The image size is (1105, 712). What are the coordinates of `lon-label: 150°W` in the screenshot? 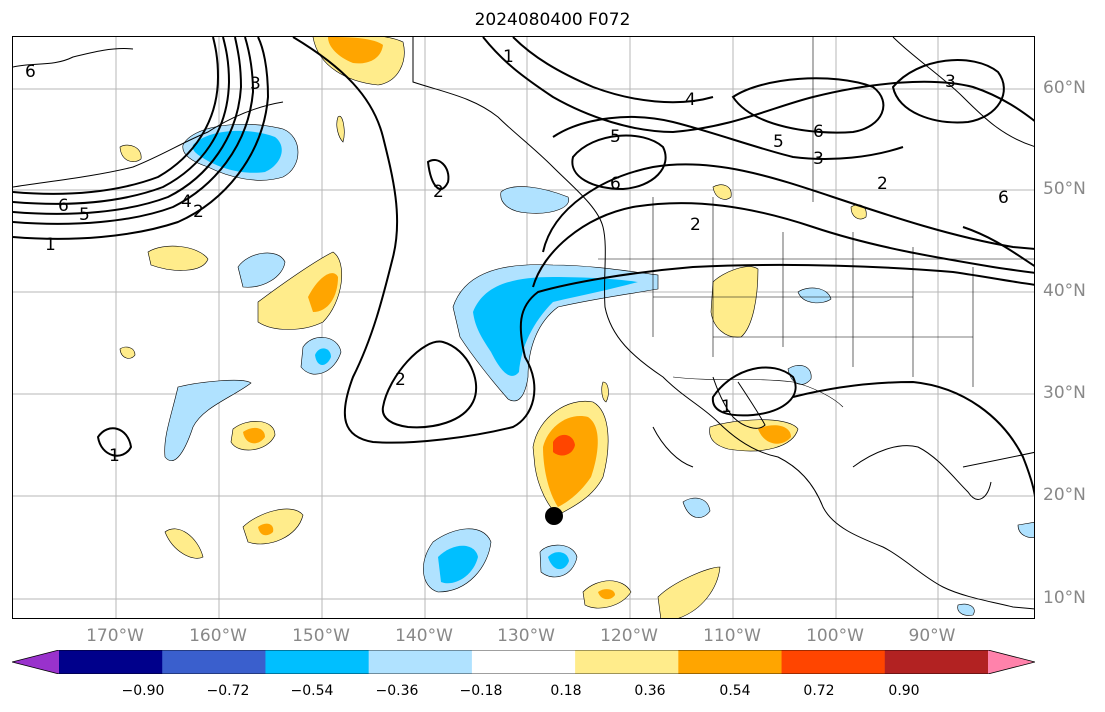 It's located at (321, 636).